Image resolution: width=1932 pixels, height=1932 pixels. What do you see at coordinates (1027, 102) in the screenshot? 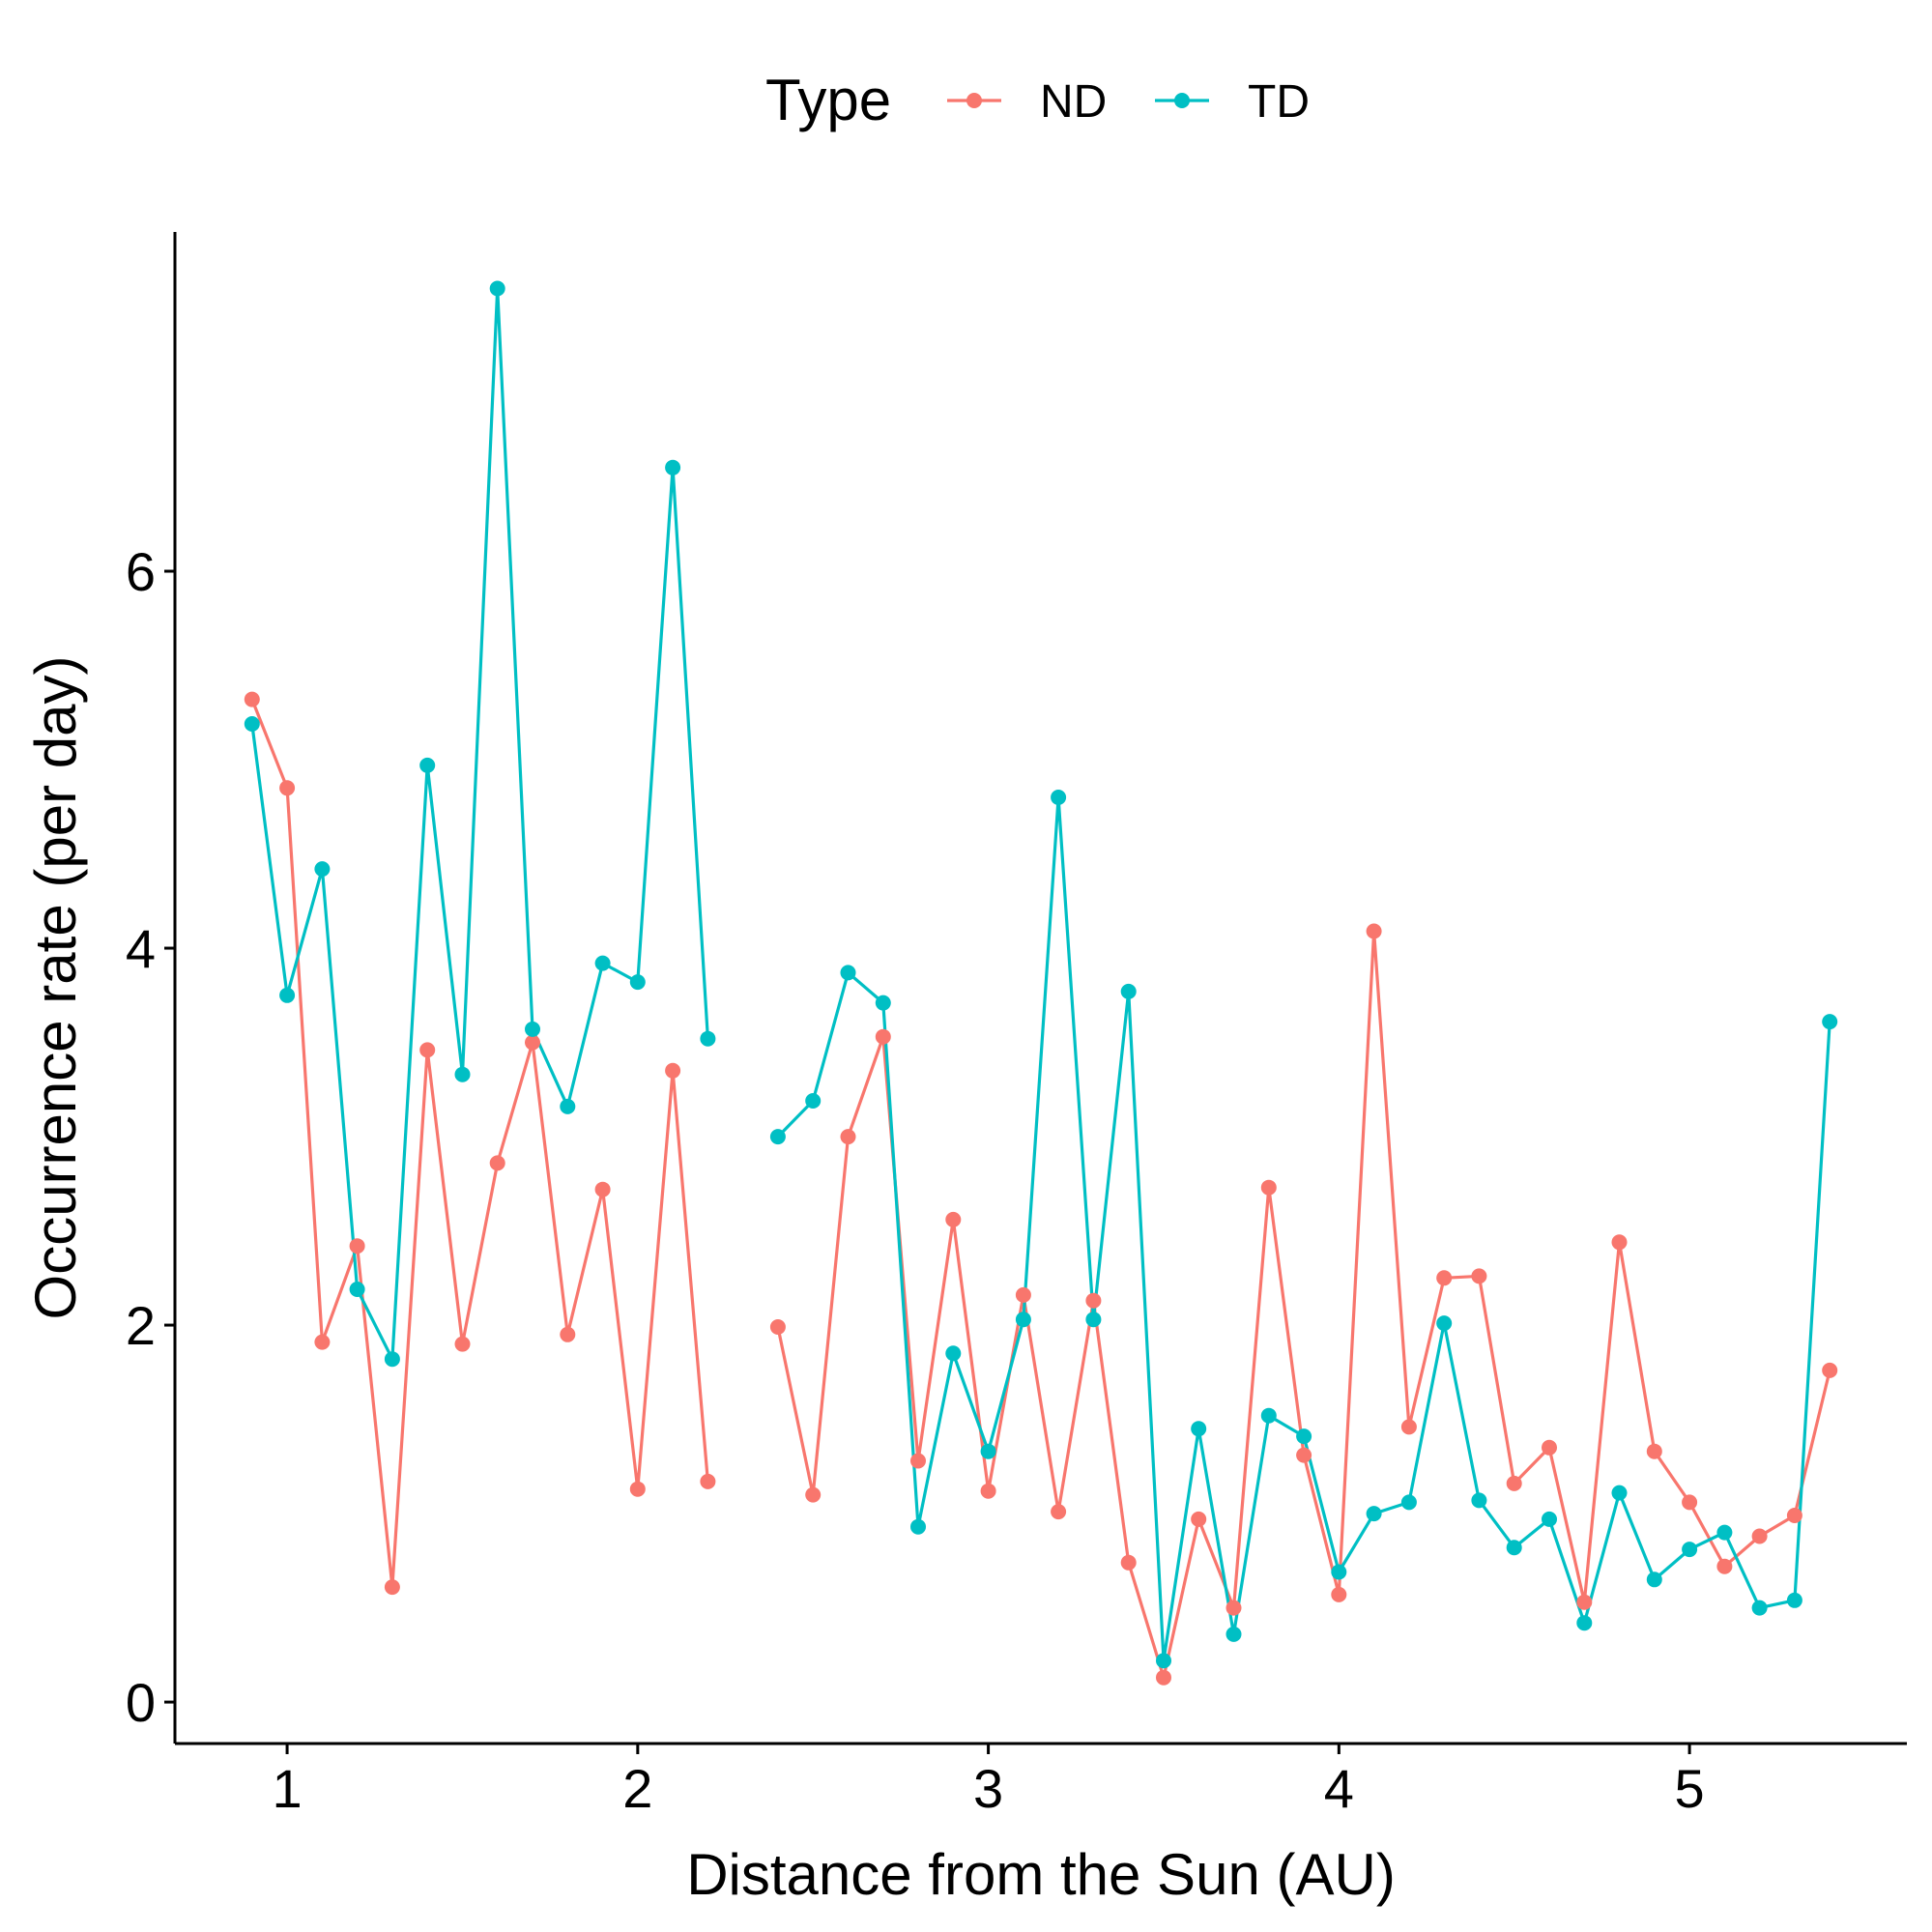
I see `legend-item-nd: ND` at bounding box center [1027, 102].